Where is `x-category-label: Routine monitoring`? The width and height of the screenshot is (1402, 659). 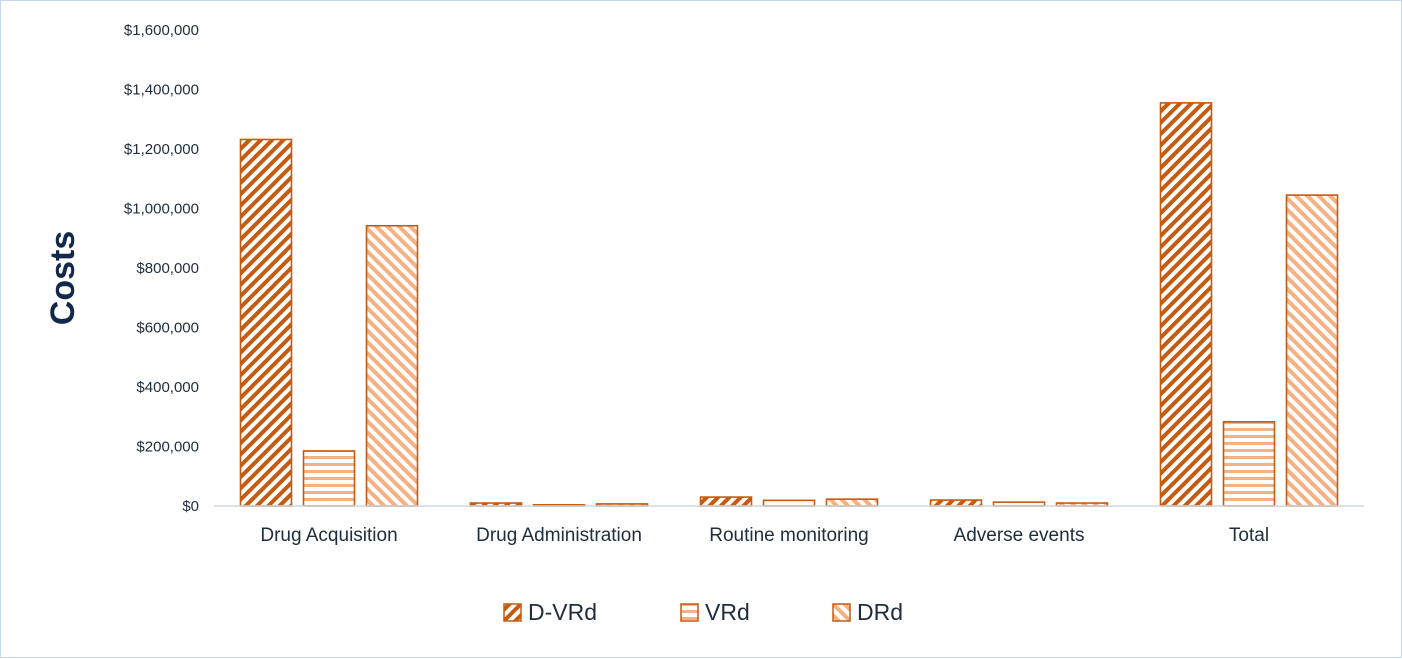 x-category-label: Routine monitoring is located at coordinates (788, 535).